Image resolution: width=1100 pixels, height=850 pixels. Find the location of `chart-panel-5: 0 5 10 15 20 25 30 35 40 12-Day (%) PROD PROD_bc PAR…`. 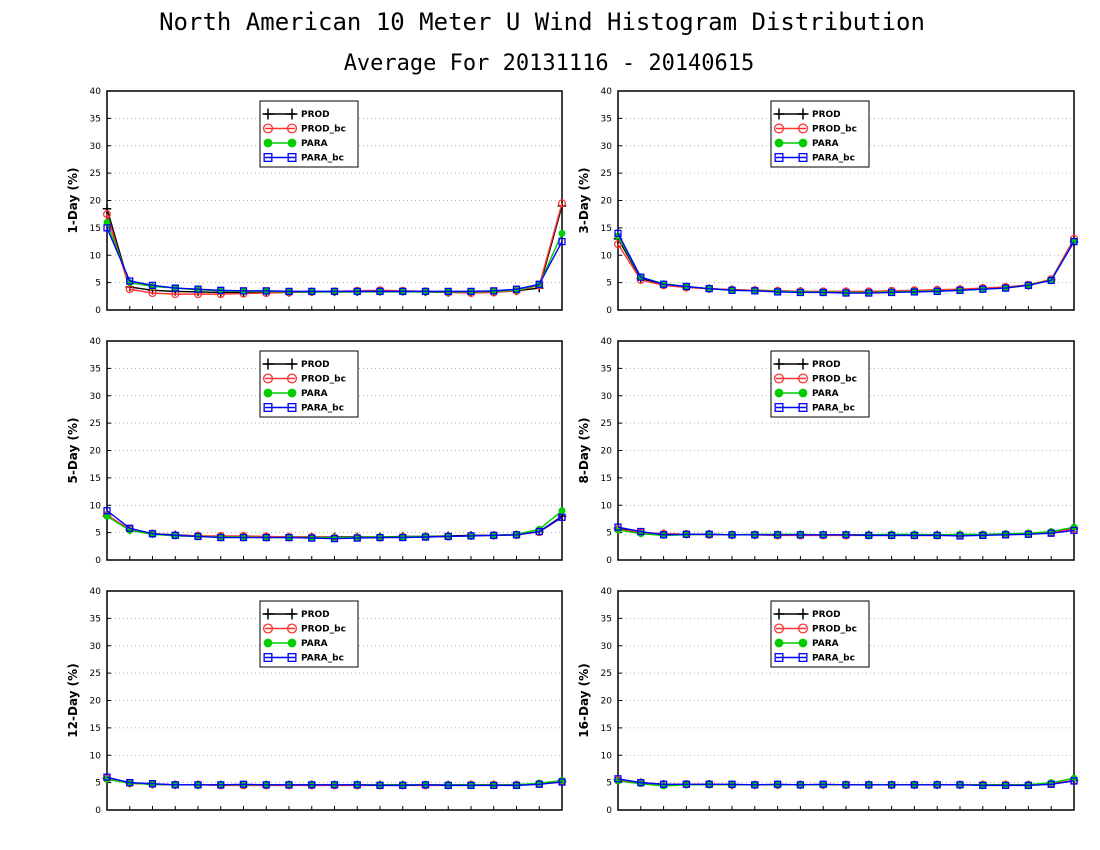

chart-panel-5: 0 5 10 15 20 25 30 35 40 12-Day (%) PROD PROD_bc PAR… is located at coordinates (316, 701).